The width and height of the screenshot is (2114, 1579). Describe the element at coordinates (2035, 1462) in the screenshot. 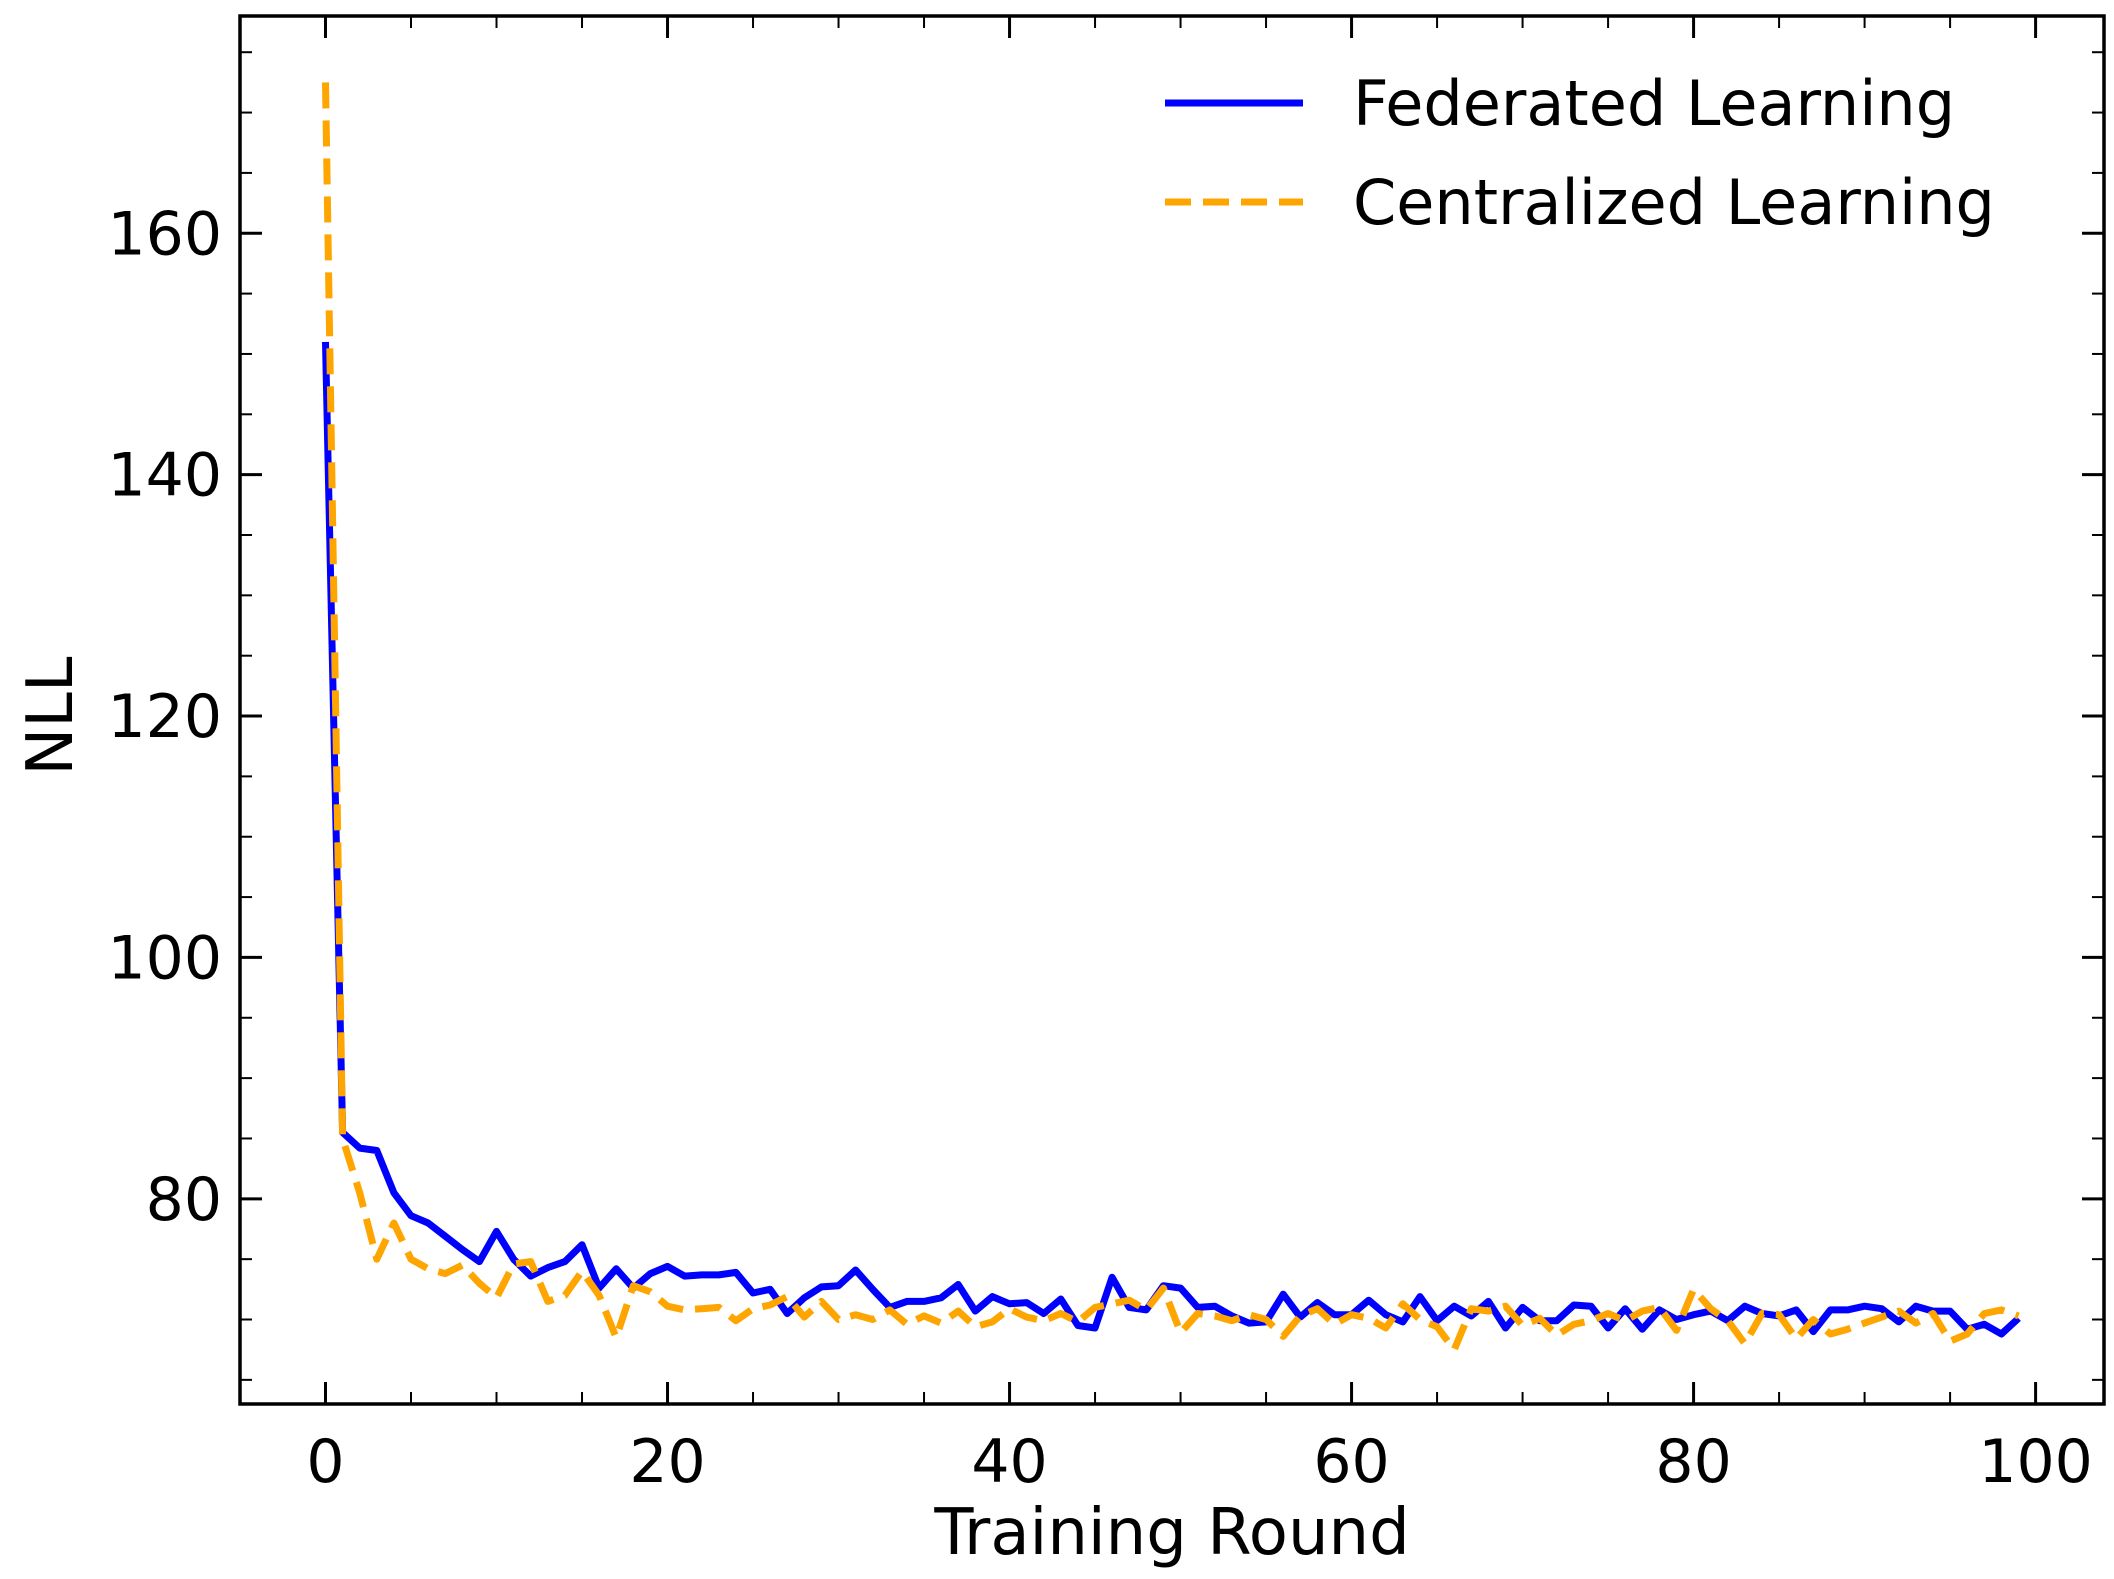

I see `x-tick-label: 100` at that location.